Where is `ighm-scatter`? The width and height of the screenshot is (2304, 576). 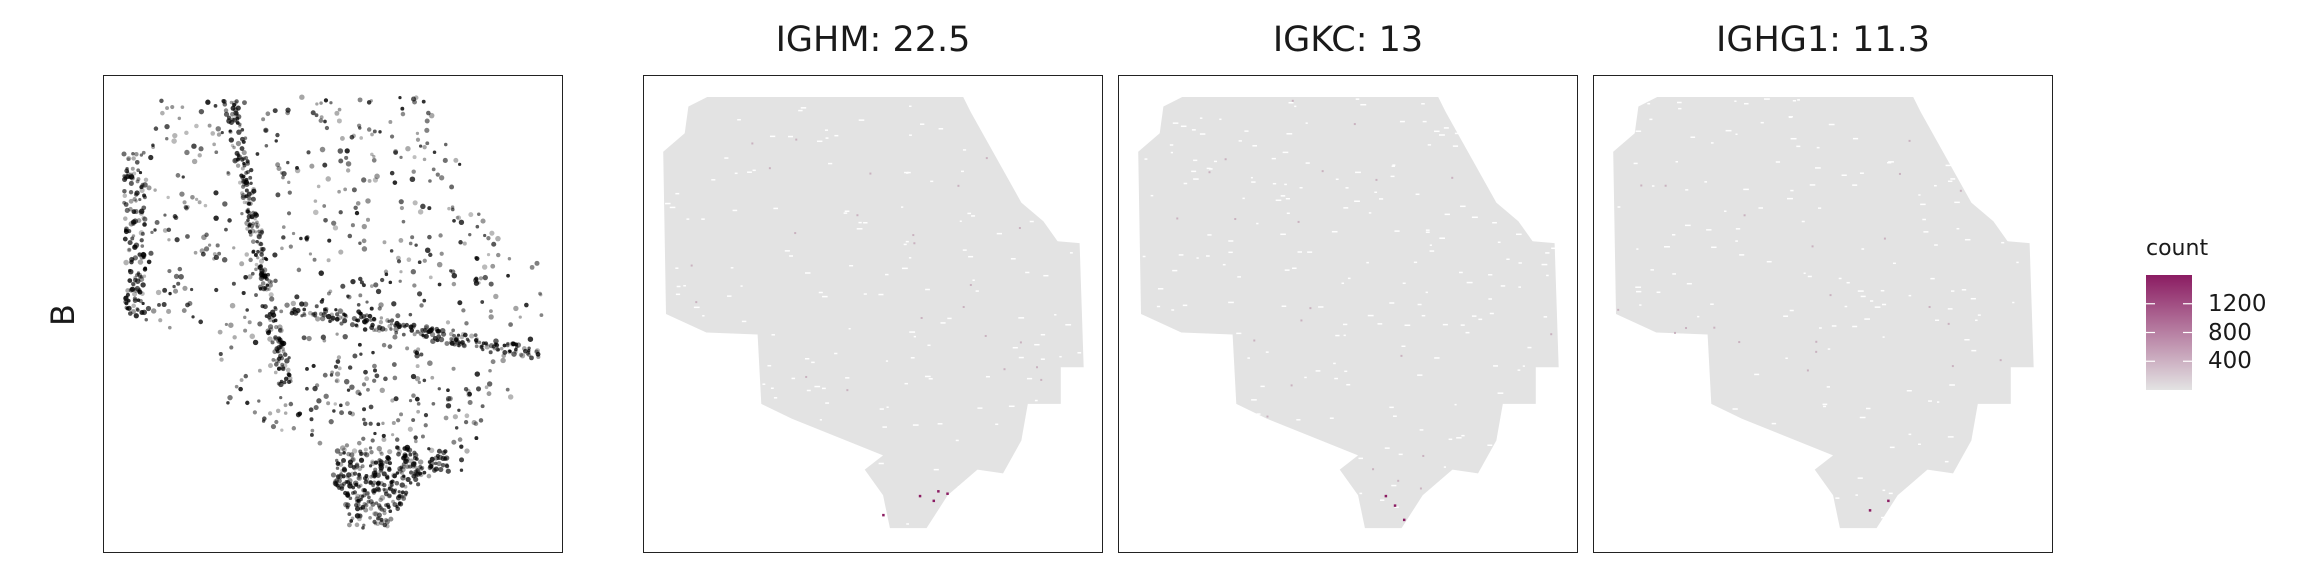 ighm-scatter is located at coordinates (873, 312).